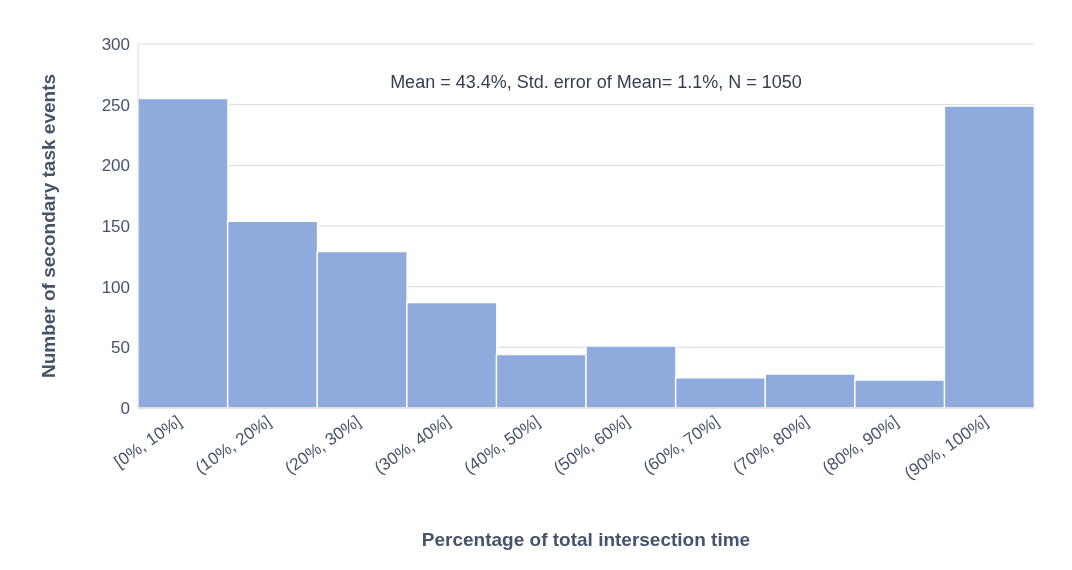  I want to click on y-tick-label: 300, so click(115, 45).